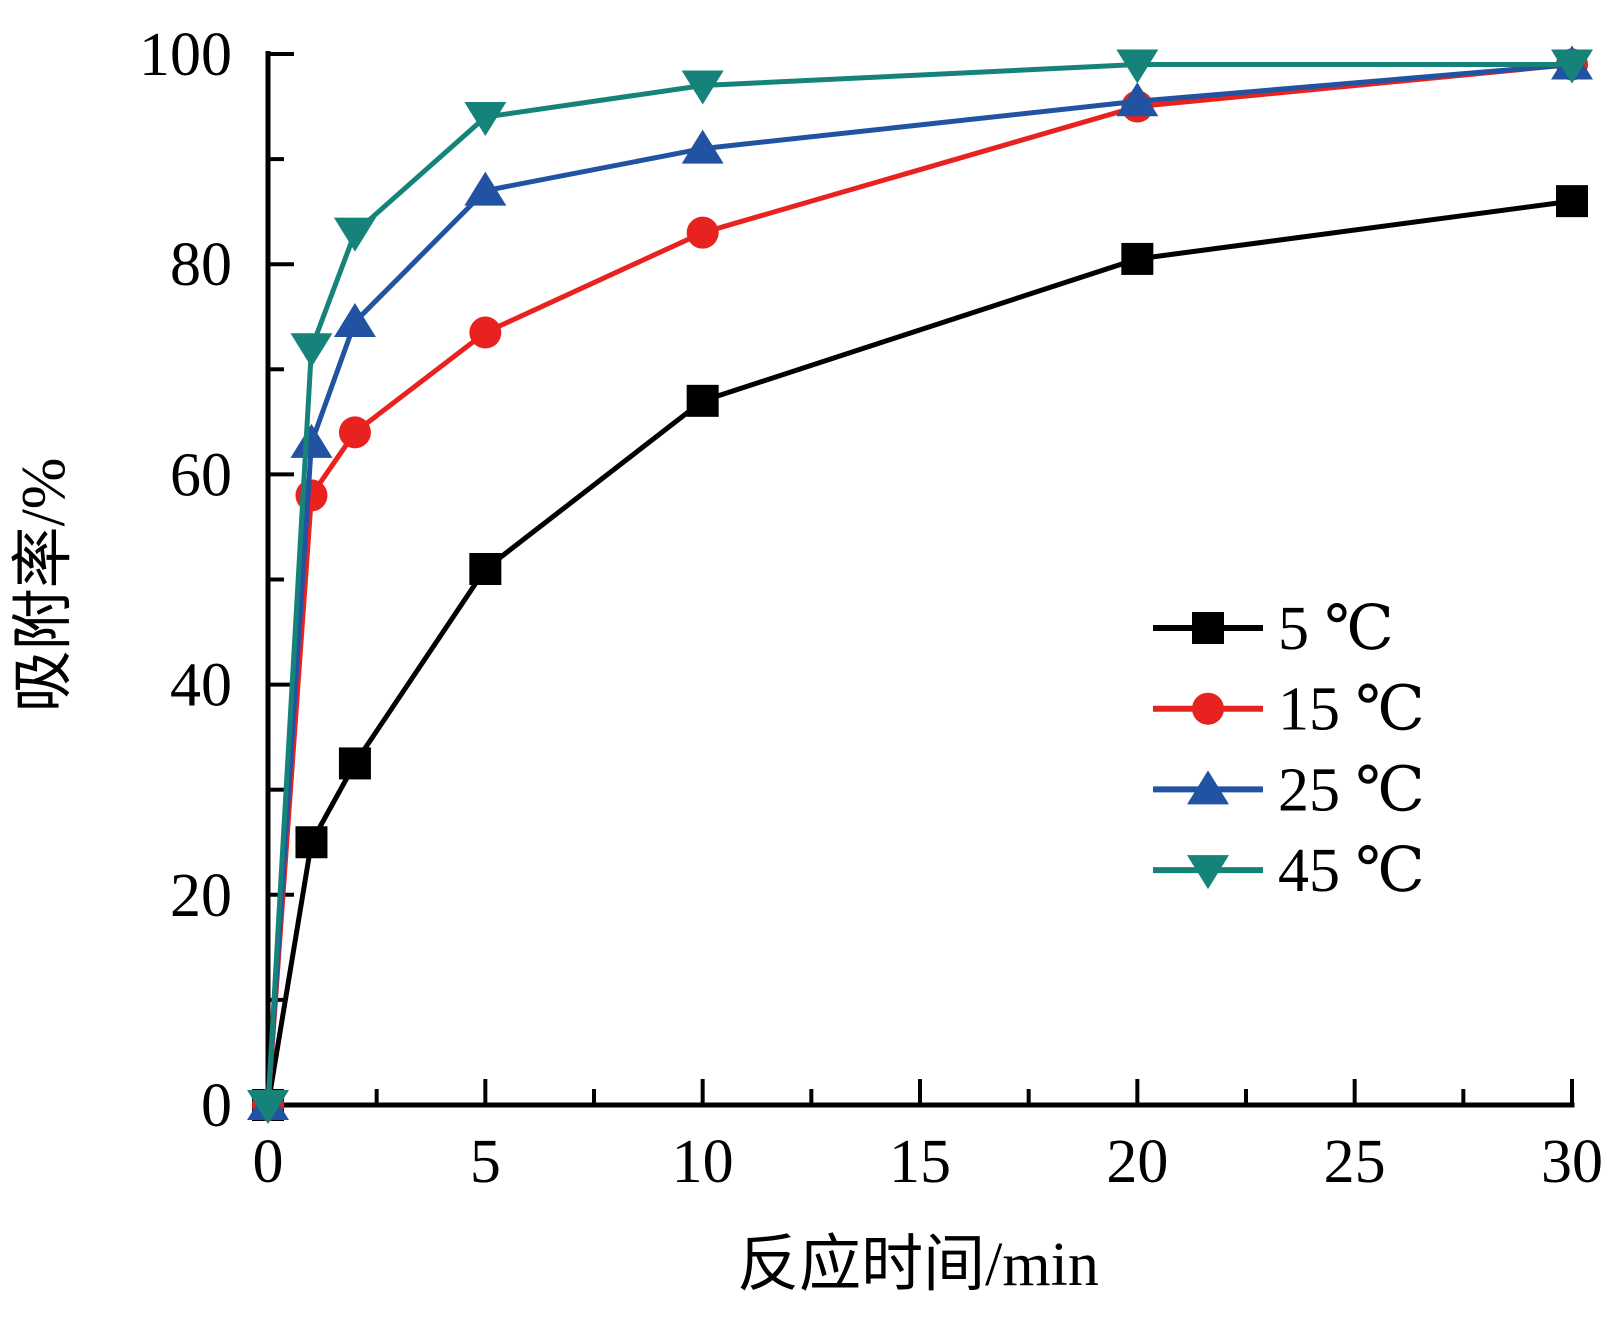 The image size is (1612, 1336). I want to click on legend-item: 25 ℃, so click(1289, 790).